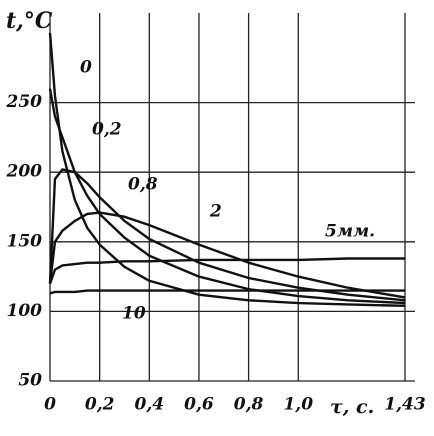 The width and height of the screenshot is (434, 436). What do you see at coordinates (199, 405) in the screenshot?
I see `x-tick-label: 0,6` at bounding box center [199, 405].